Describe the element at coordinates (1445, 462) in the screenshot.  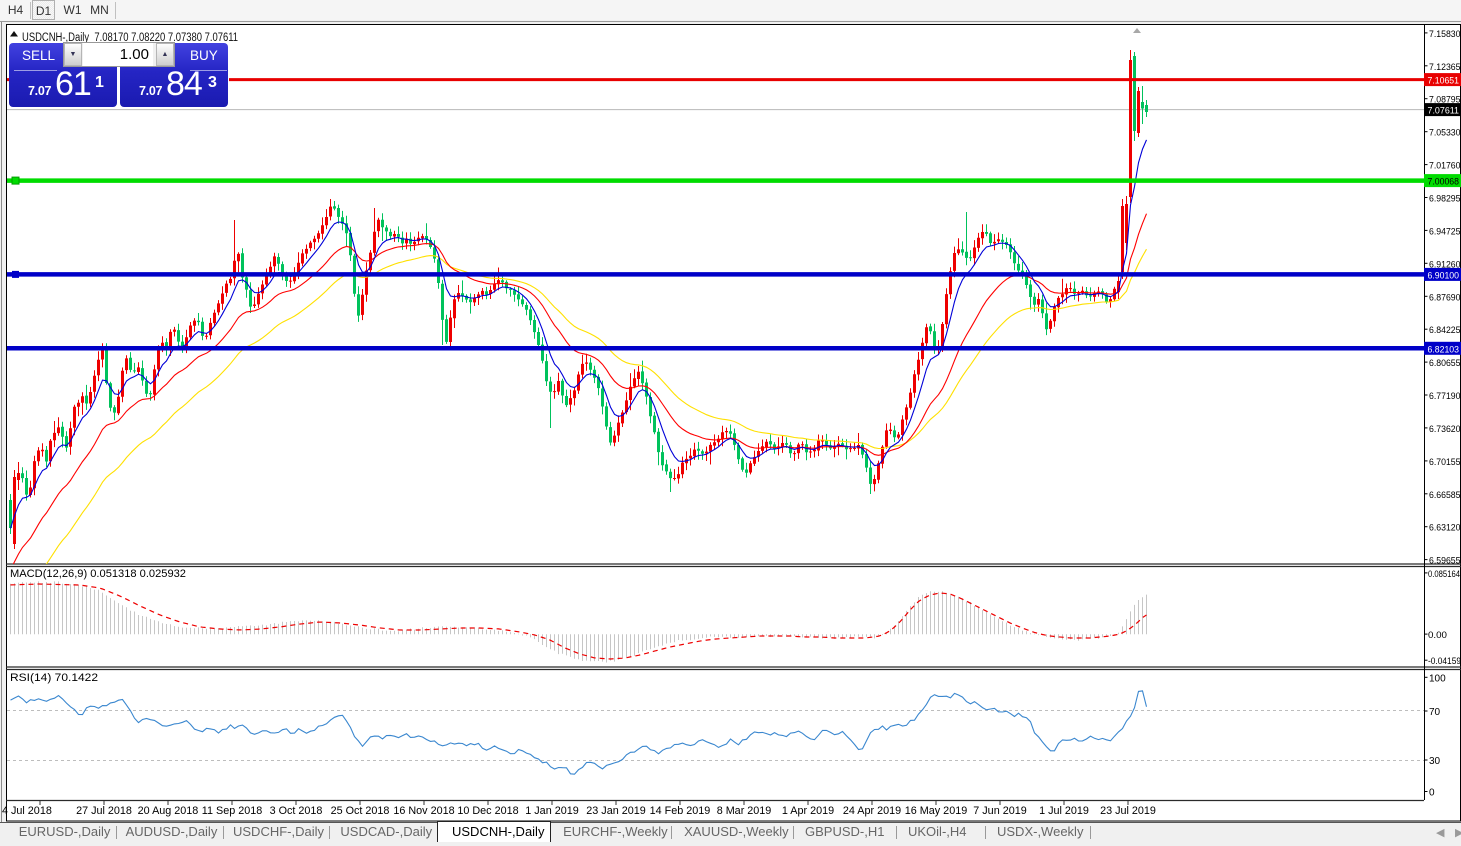
I see `svg-text: 6.70155` at that location.